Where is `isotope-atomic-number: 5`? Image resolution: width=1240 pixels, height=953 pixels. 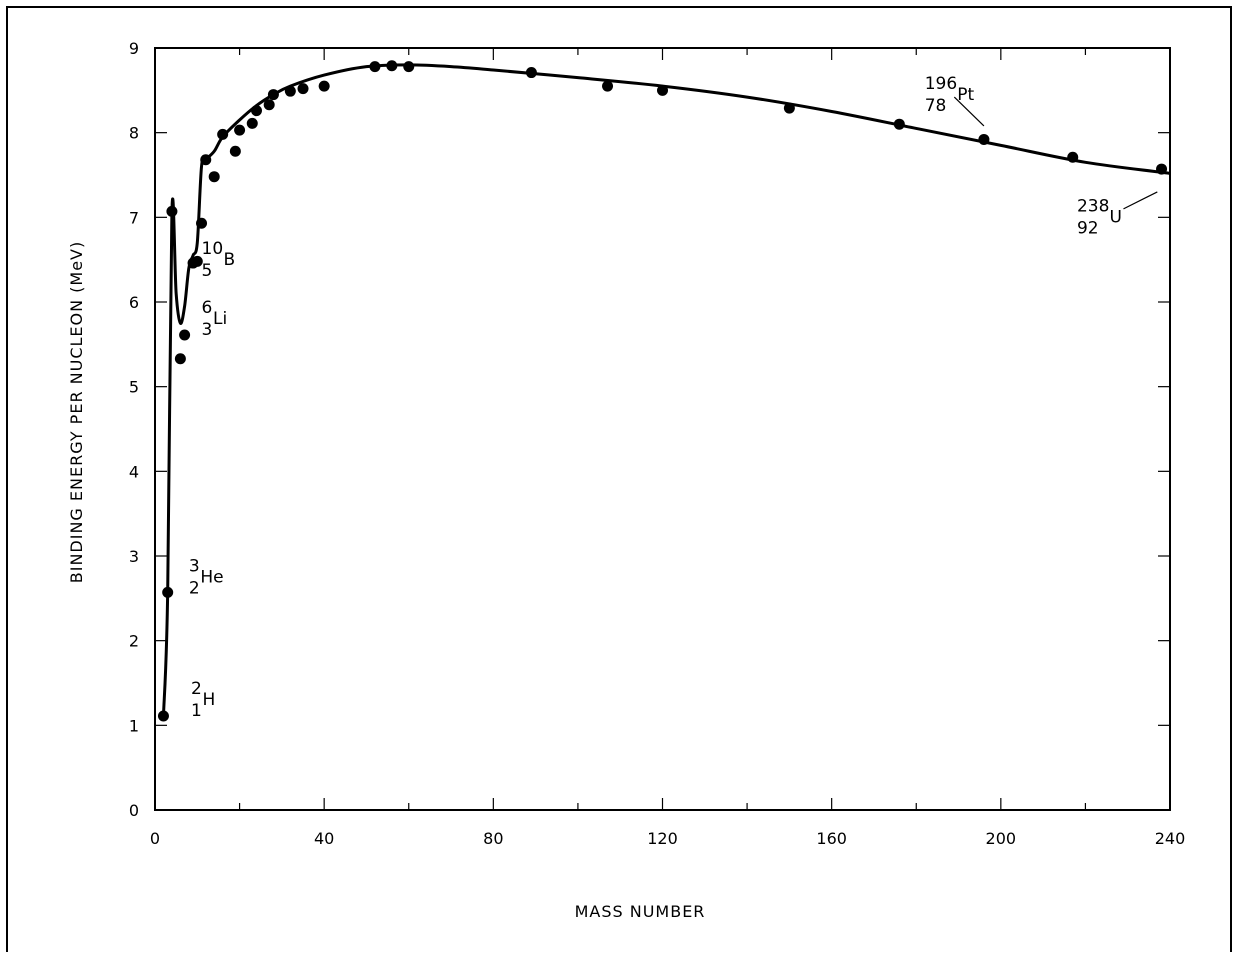
isotope-atomic-number: 5 is located at coordinates (207, 271).